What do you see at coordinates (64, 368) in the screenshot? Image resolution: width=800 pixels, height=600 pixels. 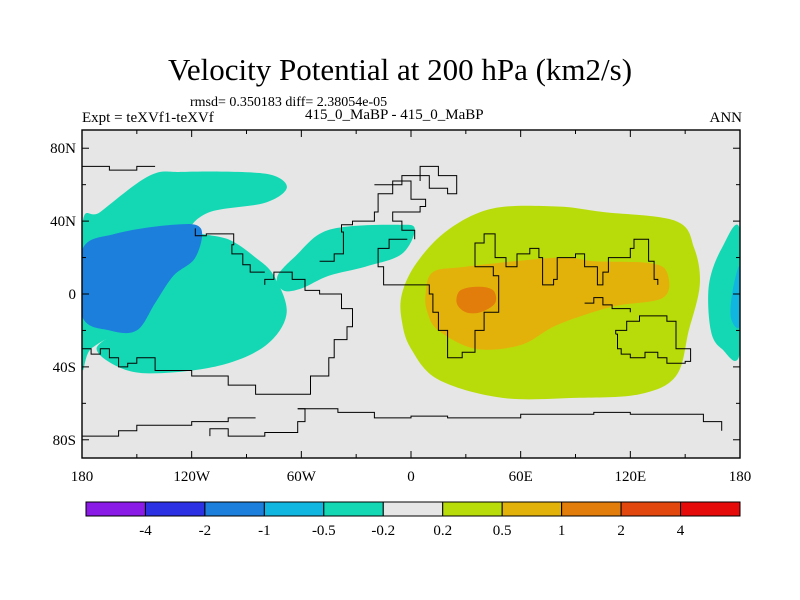 I see `y-tick-label-3: 40S` at bounding box center [64, 368].